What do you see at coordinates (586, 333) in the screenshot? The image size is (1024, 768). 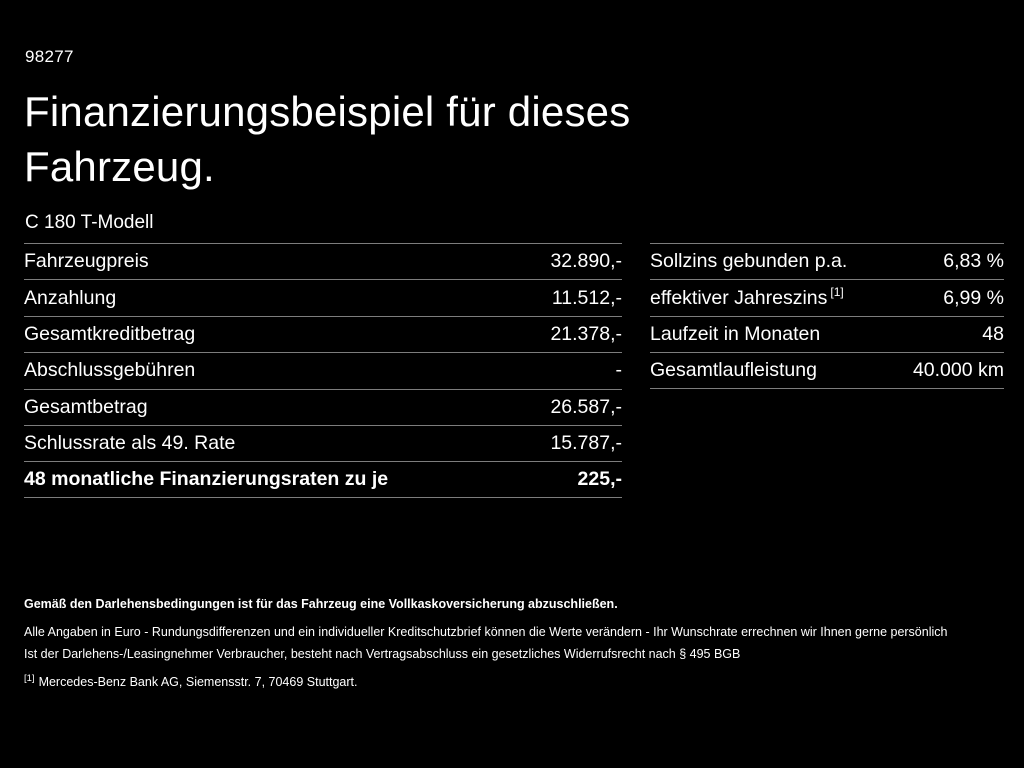 I see `row-value: 21.378,-` at bounding box center [586, 333].